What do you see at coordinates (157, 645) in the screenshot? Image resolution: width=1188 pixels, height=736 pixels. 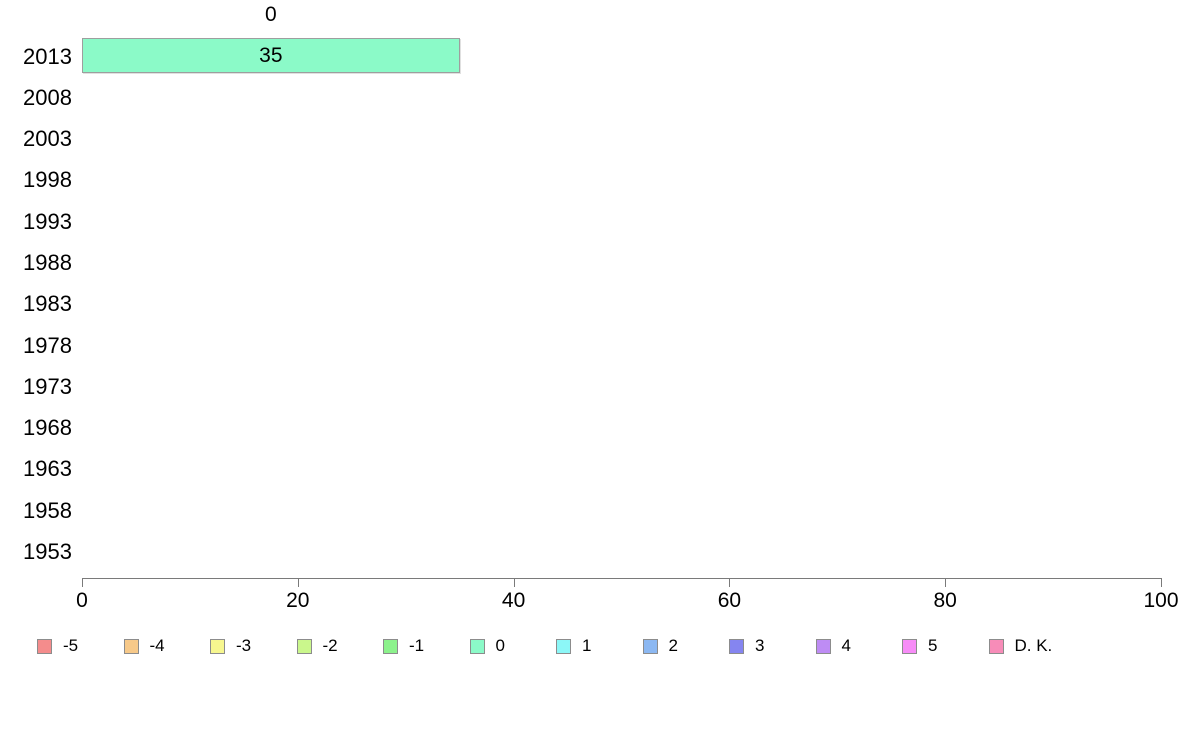 I see `legend-label: -4` at bounding box center [157, 645].